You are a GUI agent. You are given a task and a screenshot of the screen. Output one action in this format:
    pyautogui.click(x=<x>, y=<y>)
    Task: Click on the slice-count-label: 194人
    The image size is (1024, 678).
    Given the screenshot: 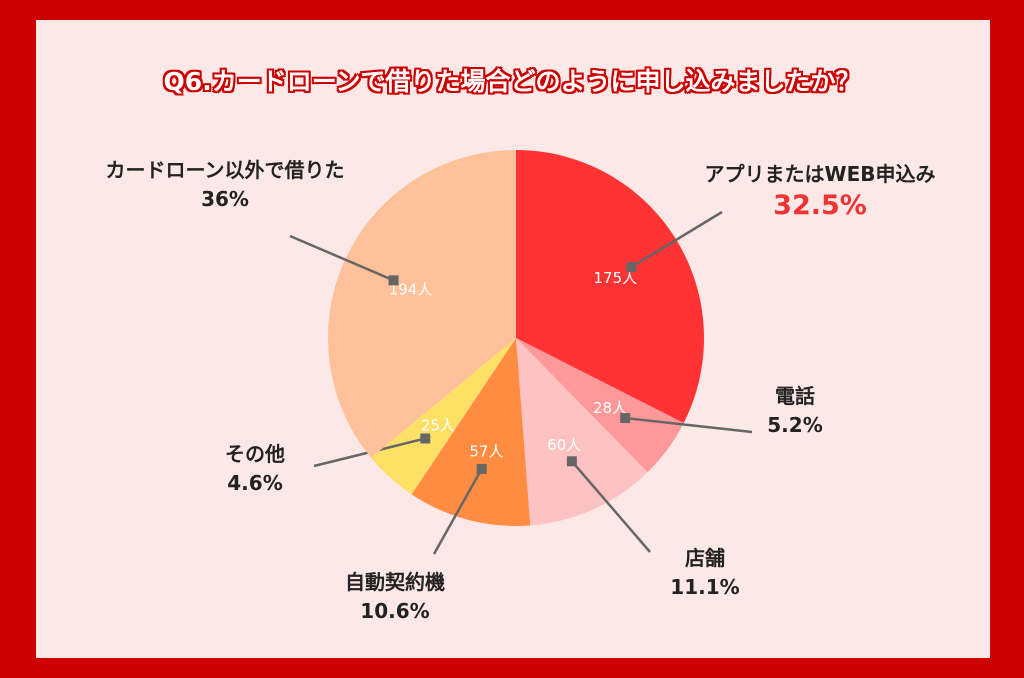 What is the action you would take?
    pyautogui.click(x=411, y=289)
    